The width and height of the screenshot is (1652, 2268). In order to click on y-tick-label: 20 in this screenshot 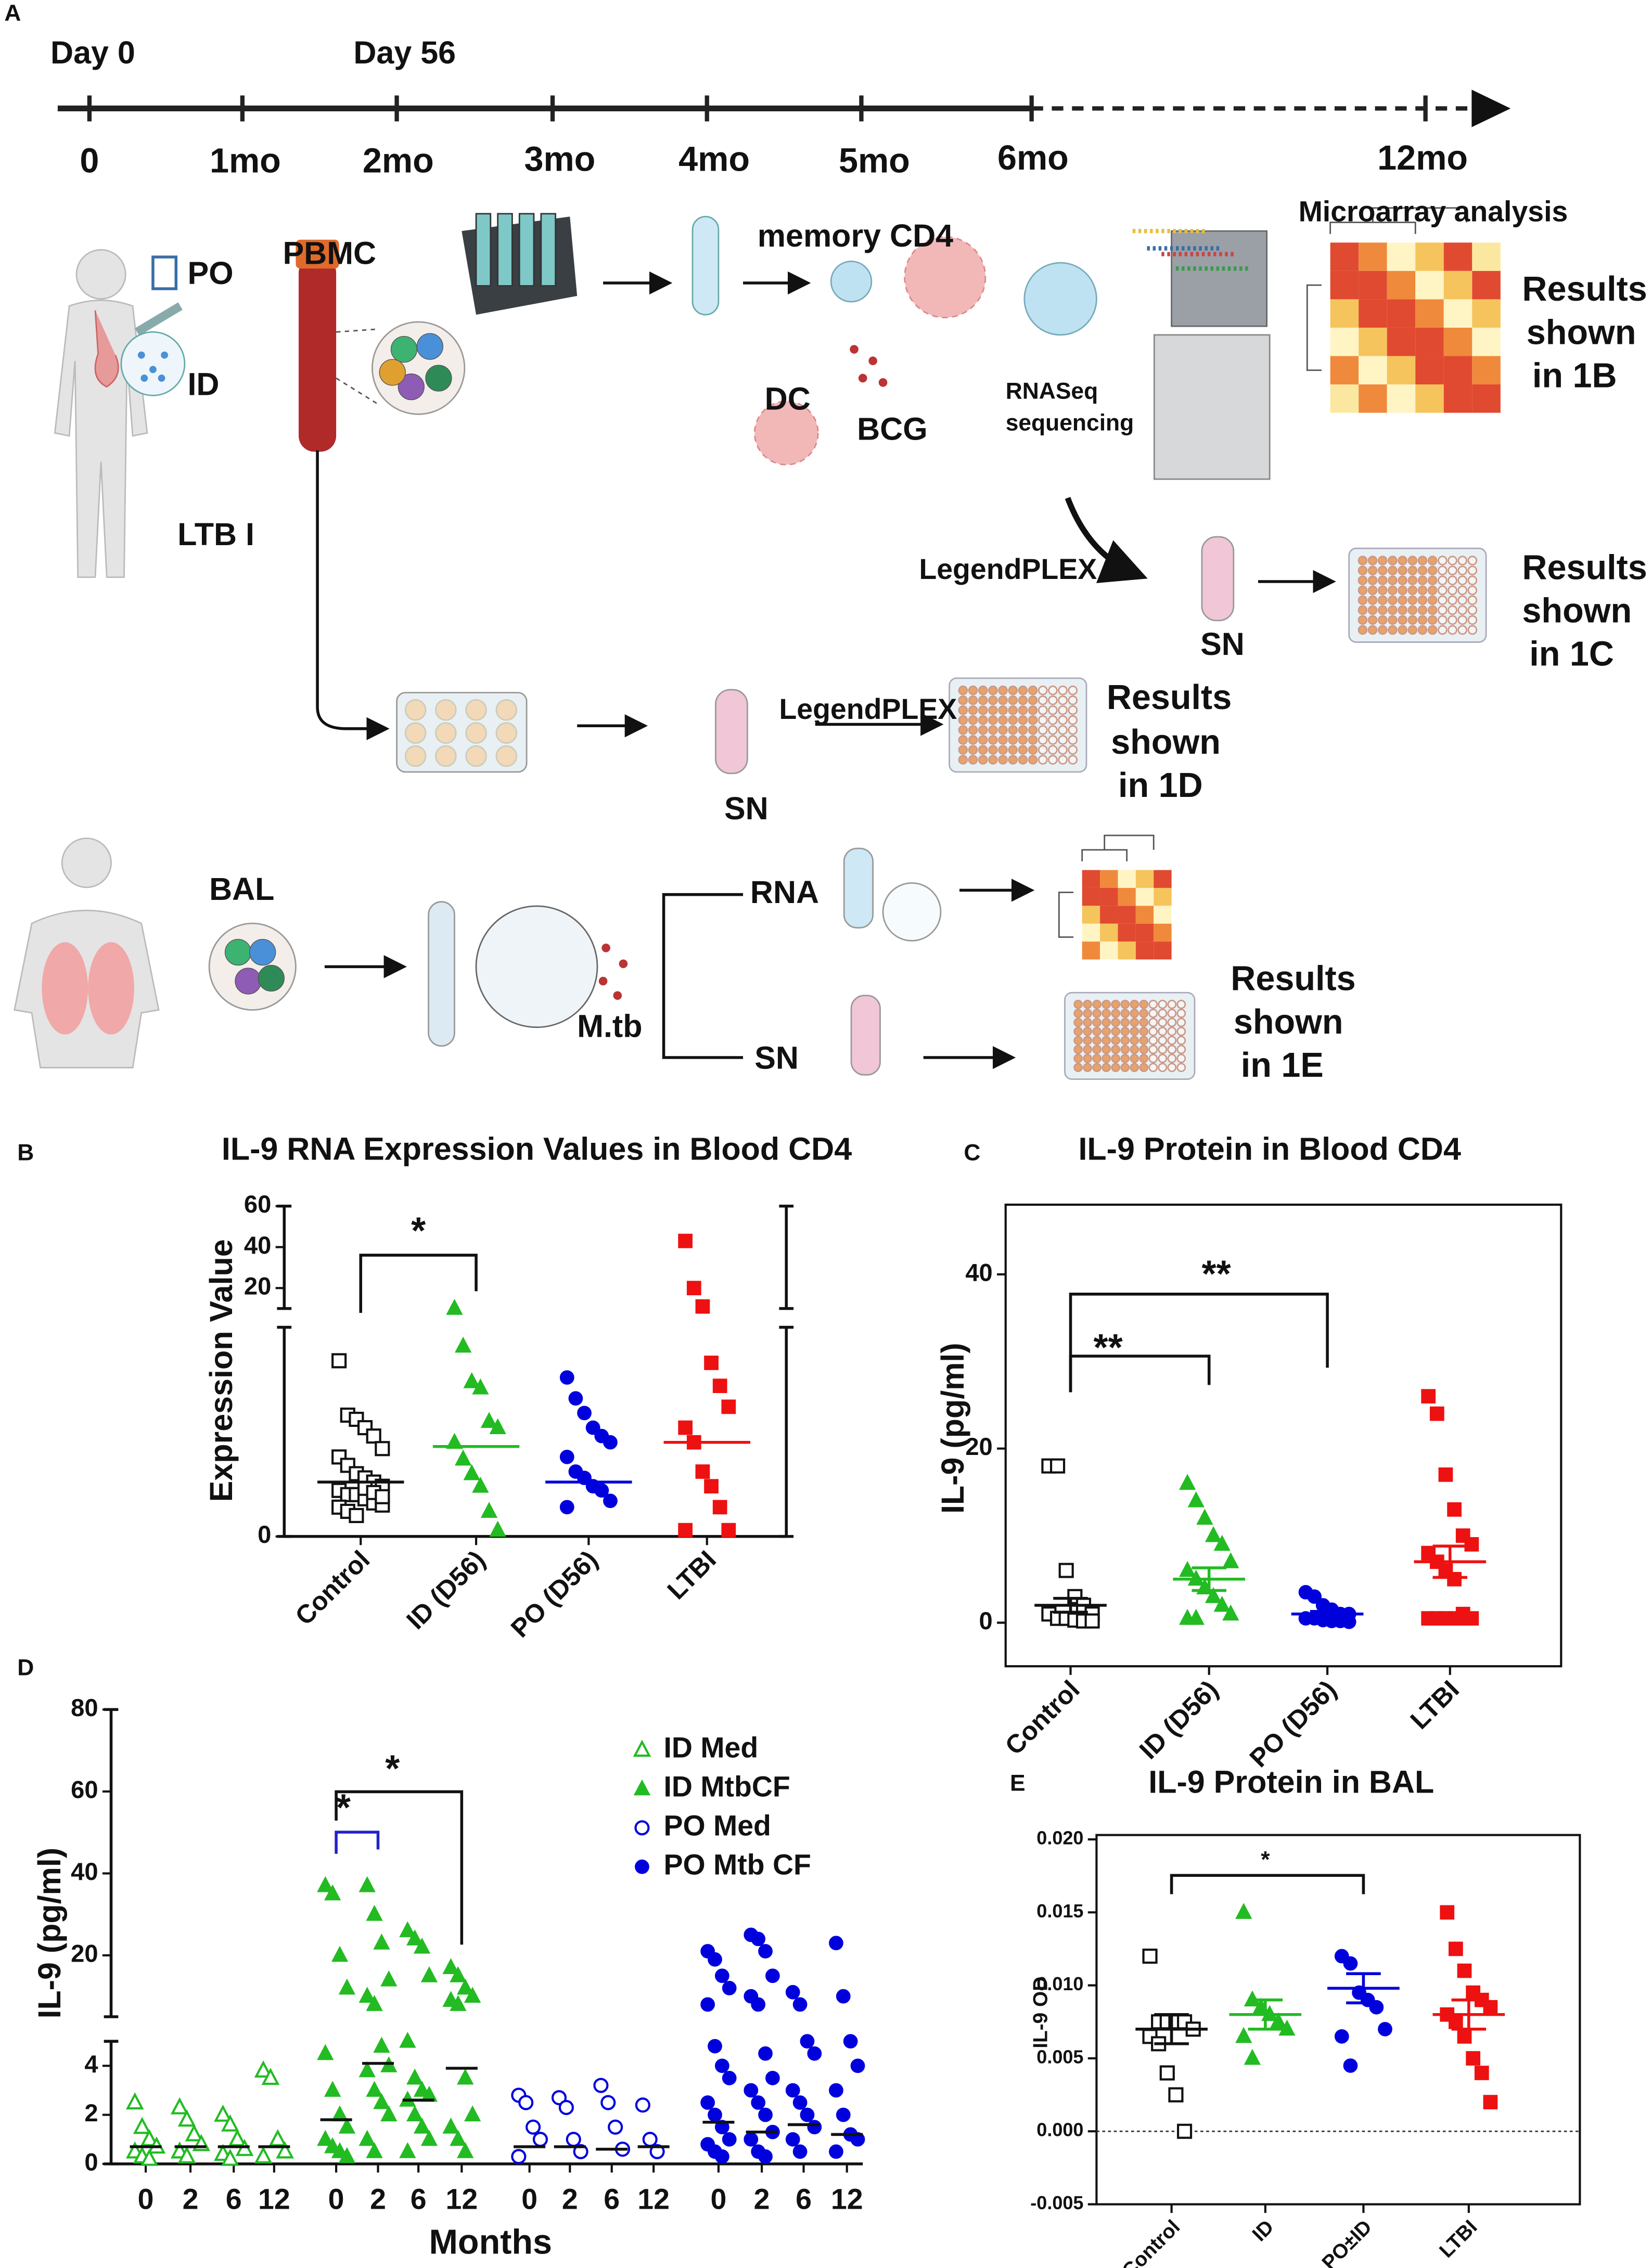, I will do `click(84, 1953)`.